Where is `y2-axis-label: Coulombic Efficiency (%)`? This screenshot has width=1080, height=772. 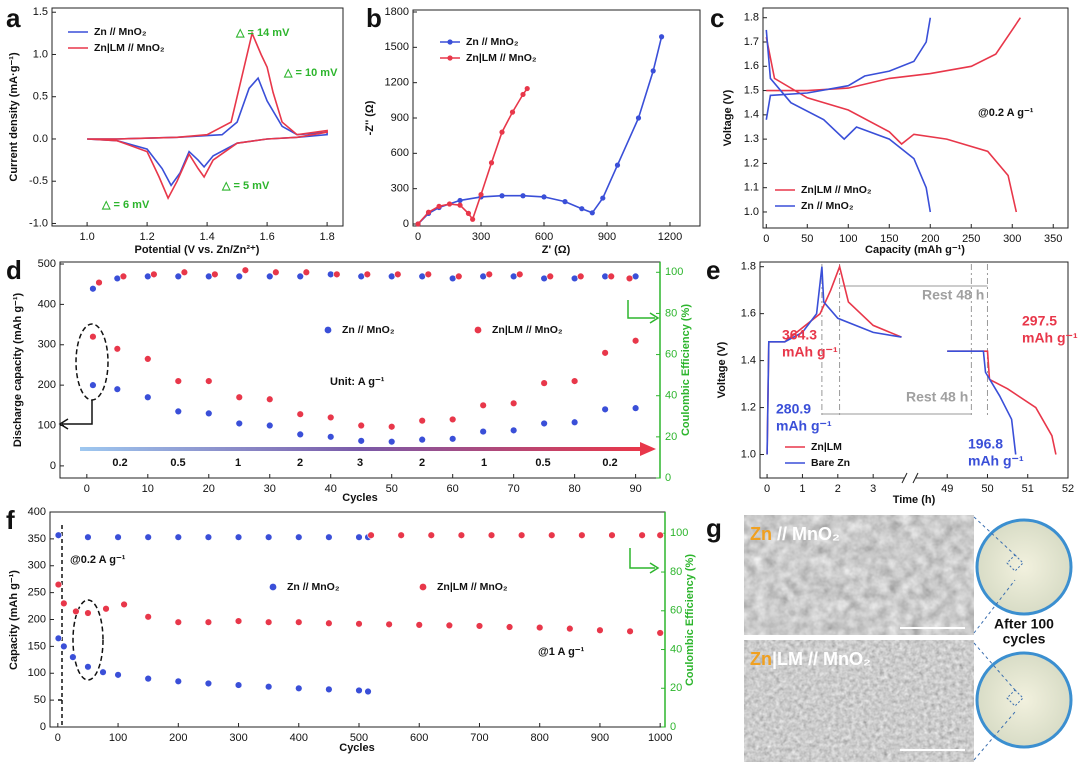
y2-axis-label: Coulombic Efficiency (%) is located at coordinates (686, 370).